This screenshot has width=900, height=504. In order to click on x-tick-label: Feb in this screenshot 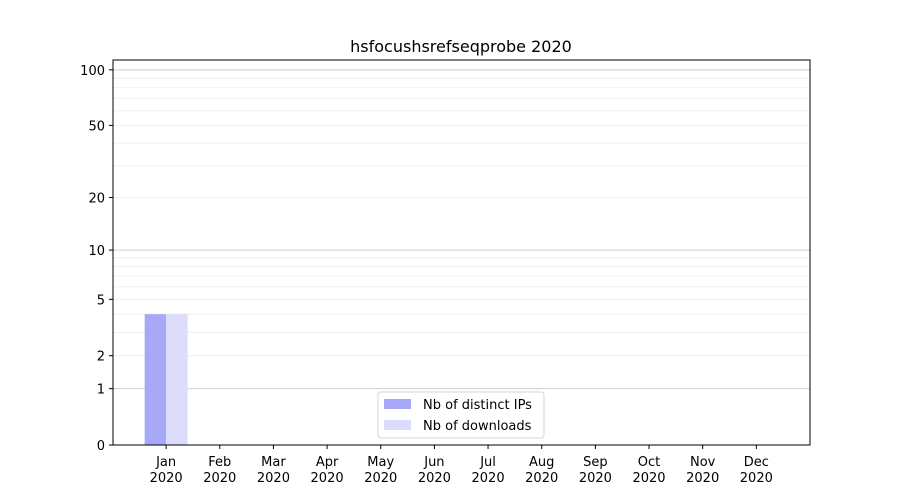, I will do `click(219, 462)`.